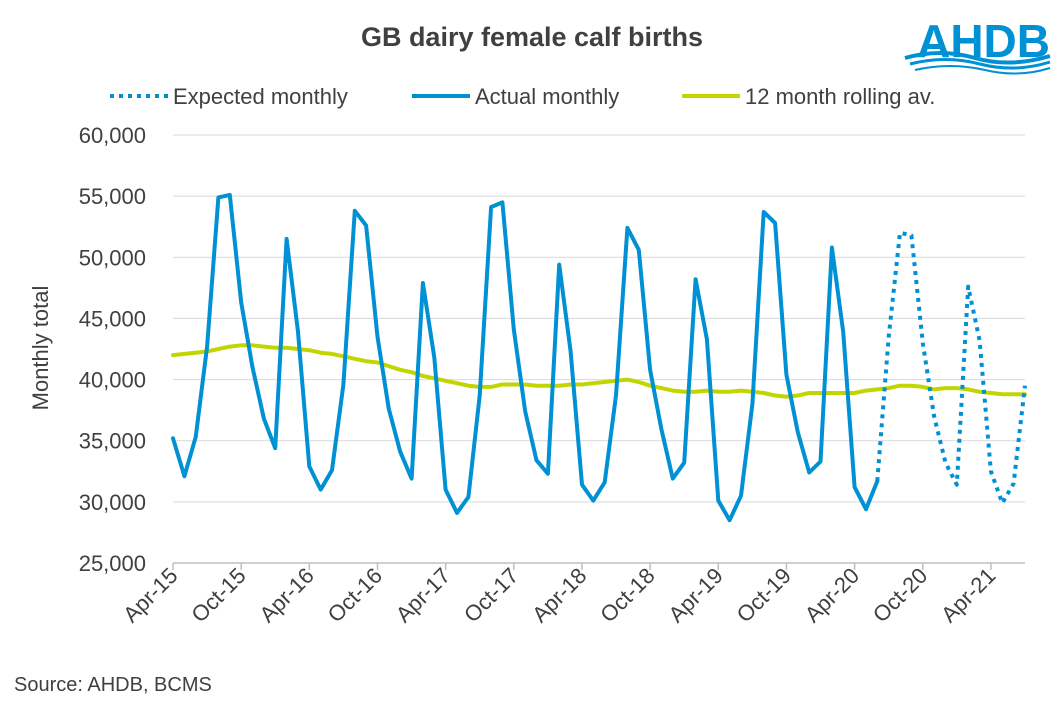 This screenshot has height=709, width=1063. Describe the element at coordinates (40, 348) in the screenshot. I see `y-axis-title: Monthly total` at that location.